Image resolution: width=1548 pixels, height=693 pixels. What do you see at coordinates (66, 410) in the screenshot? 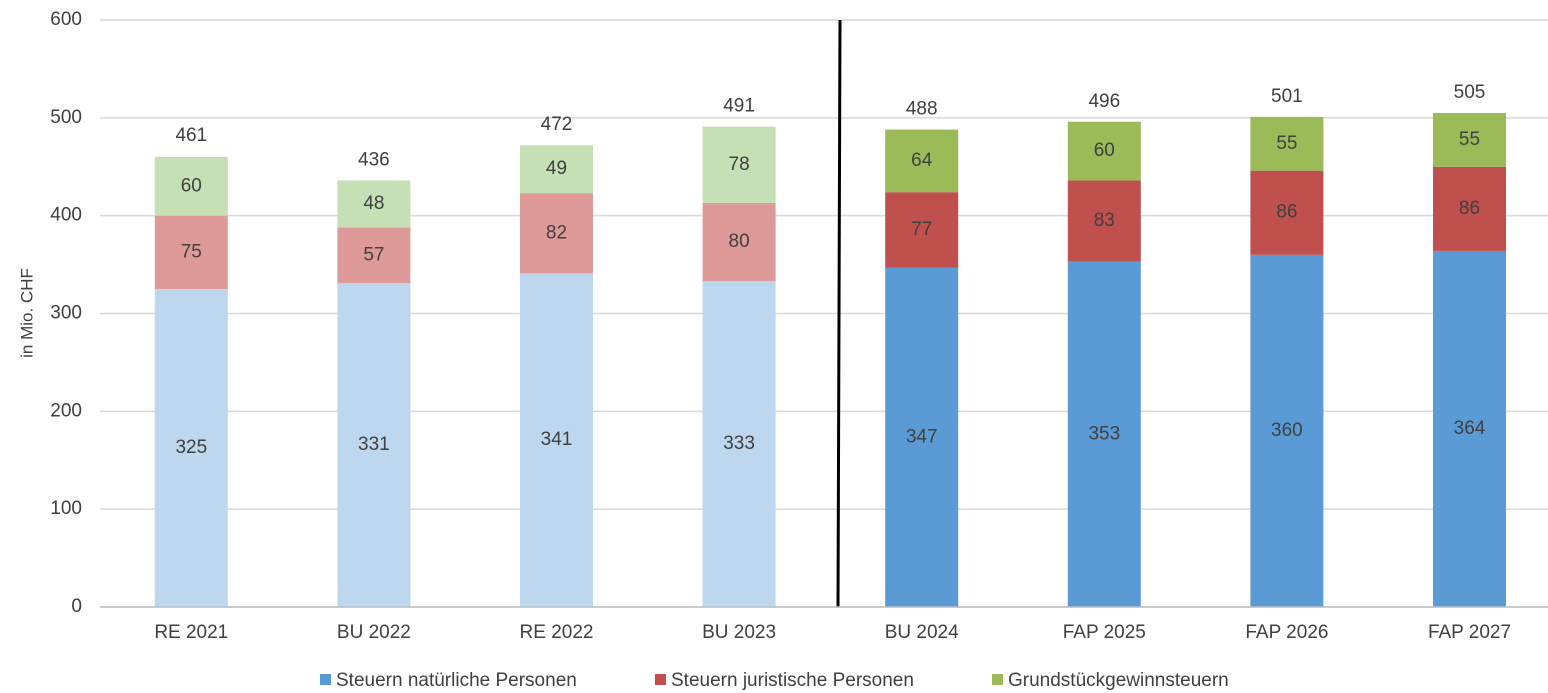
I see `y-tick-label: 200` at bounding box center [66, 410].